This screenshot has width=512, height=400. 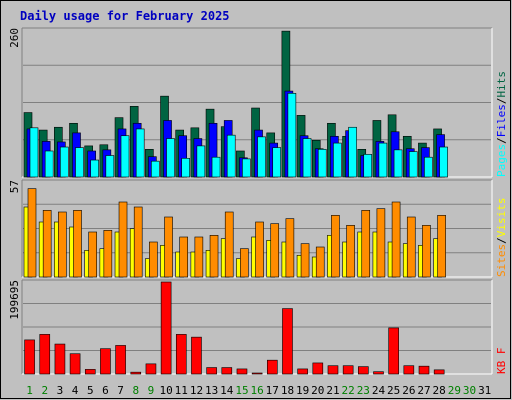 I want to click on x-tick-label: 14, so click(x=227, y=390).